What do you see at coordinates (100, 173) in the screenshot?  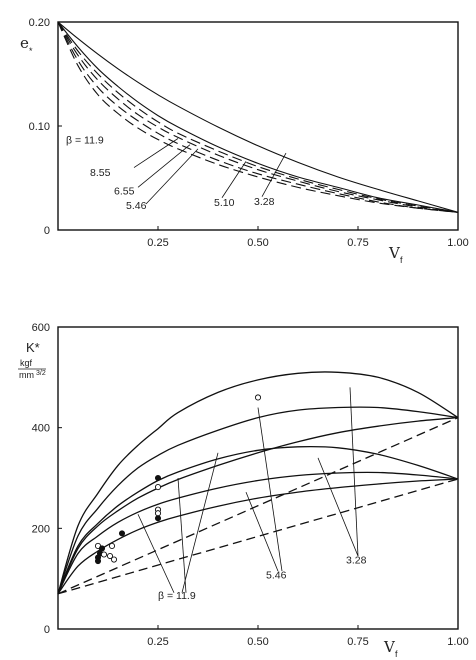 I see `curve-label: 8.55` at bounding box center [100, 173].